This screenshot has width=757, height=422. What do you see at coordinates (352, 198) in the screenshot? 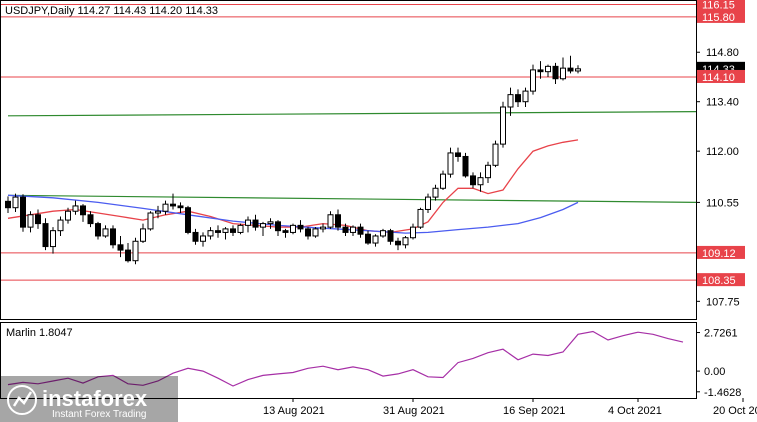
I see `trend-line` at bounding box center [352, 198].